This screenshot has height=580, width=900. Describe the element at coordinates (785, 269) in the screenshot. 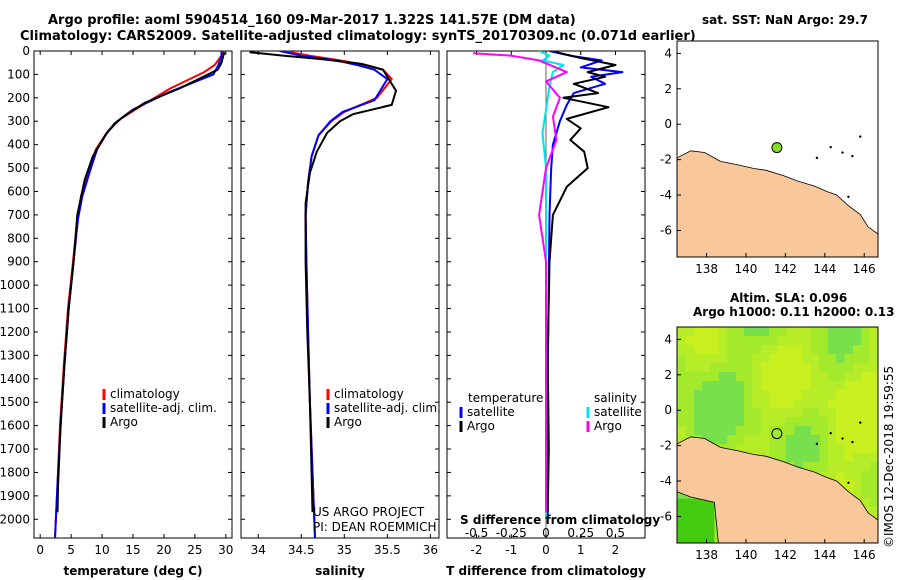

I see `lon-tick-label: 142` at that location.